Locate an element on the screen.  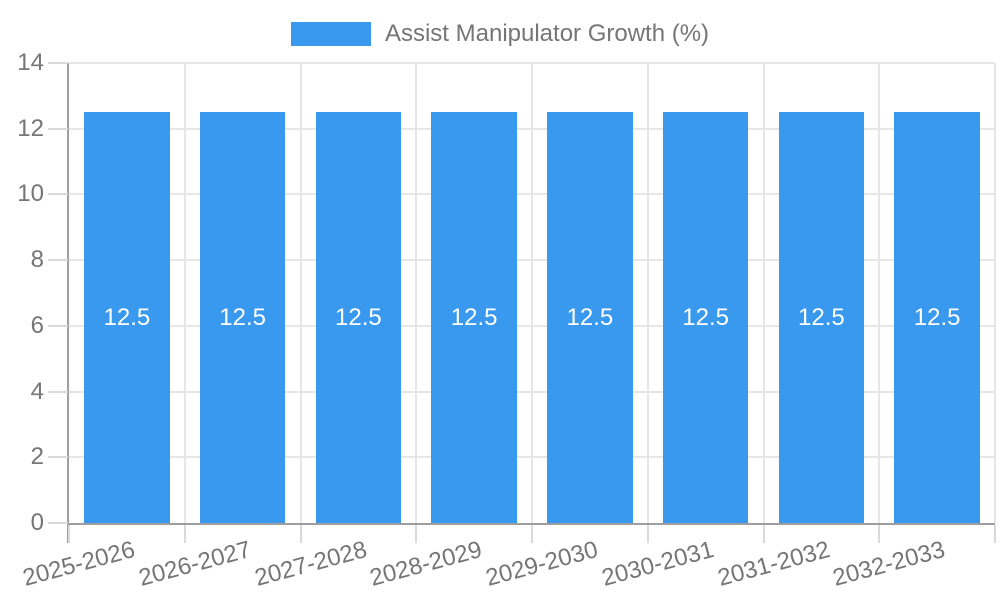
x-axis-label: 2029-2030 is located at coordinates (542, 564).